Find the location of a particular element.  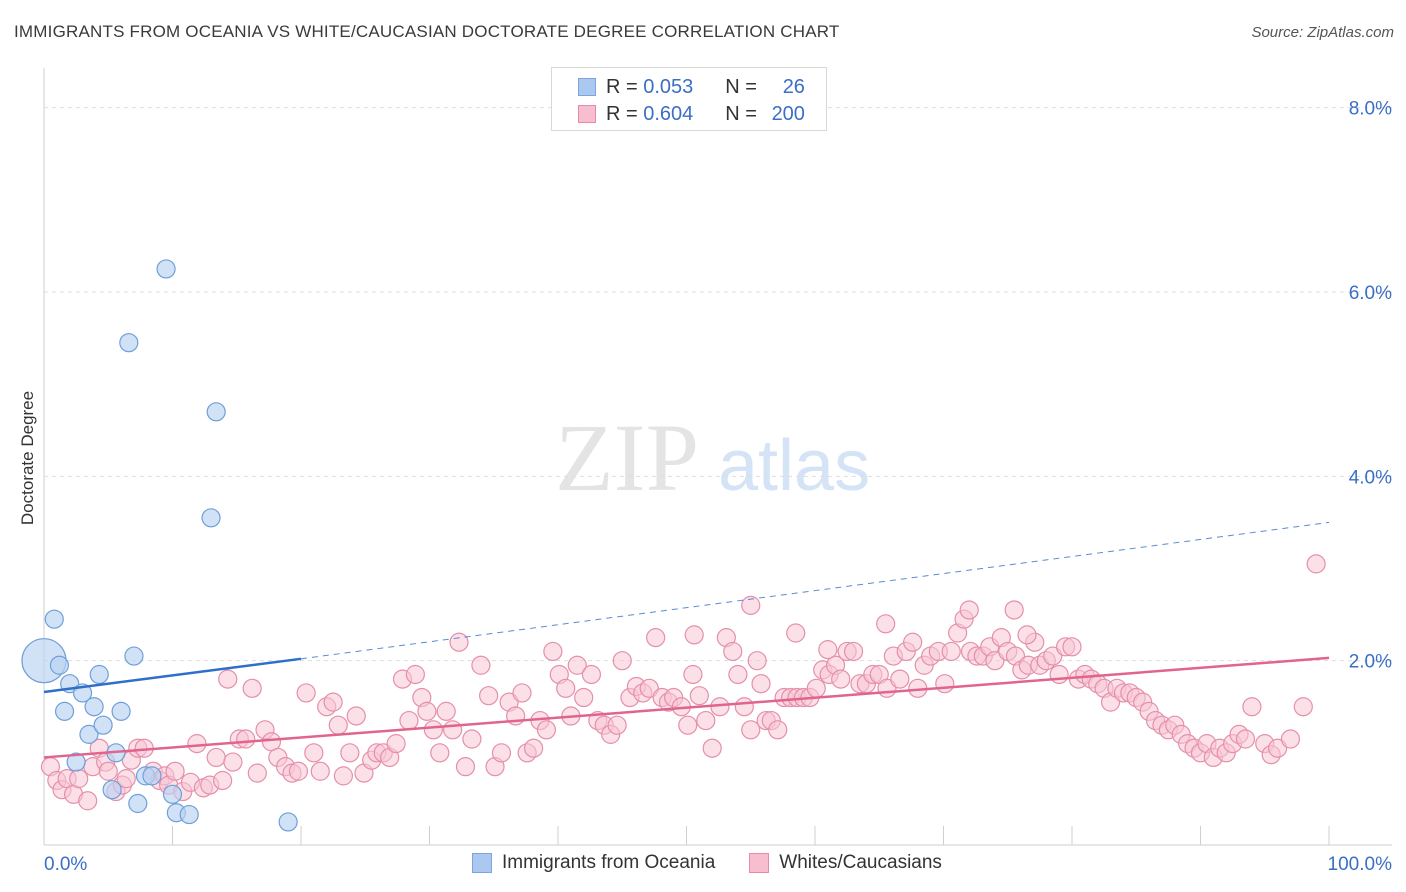

whites-swatch is located at coordinates (587, 114).